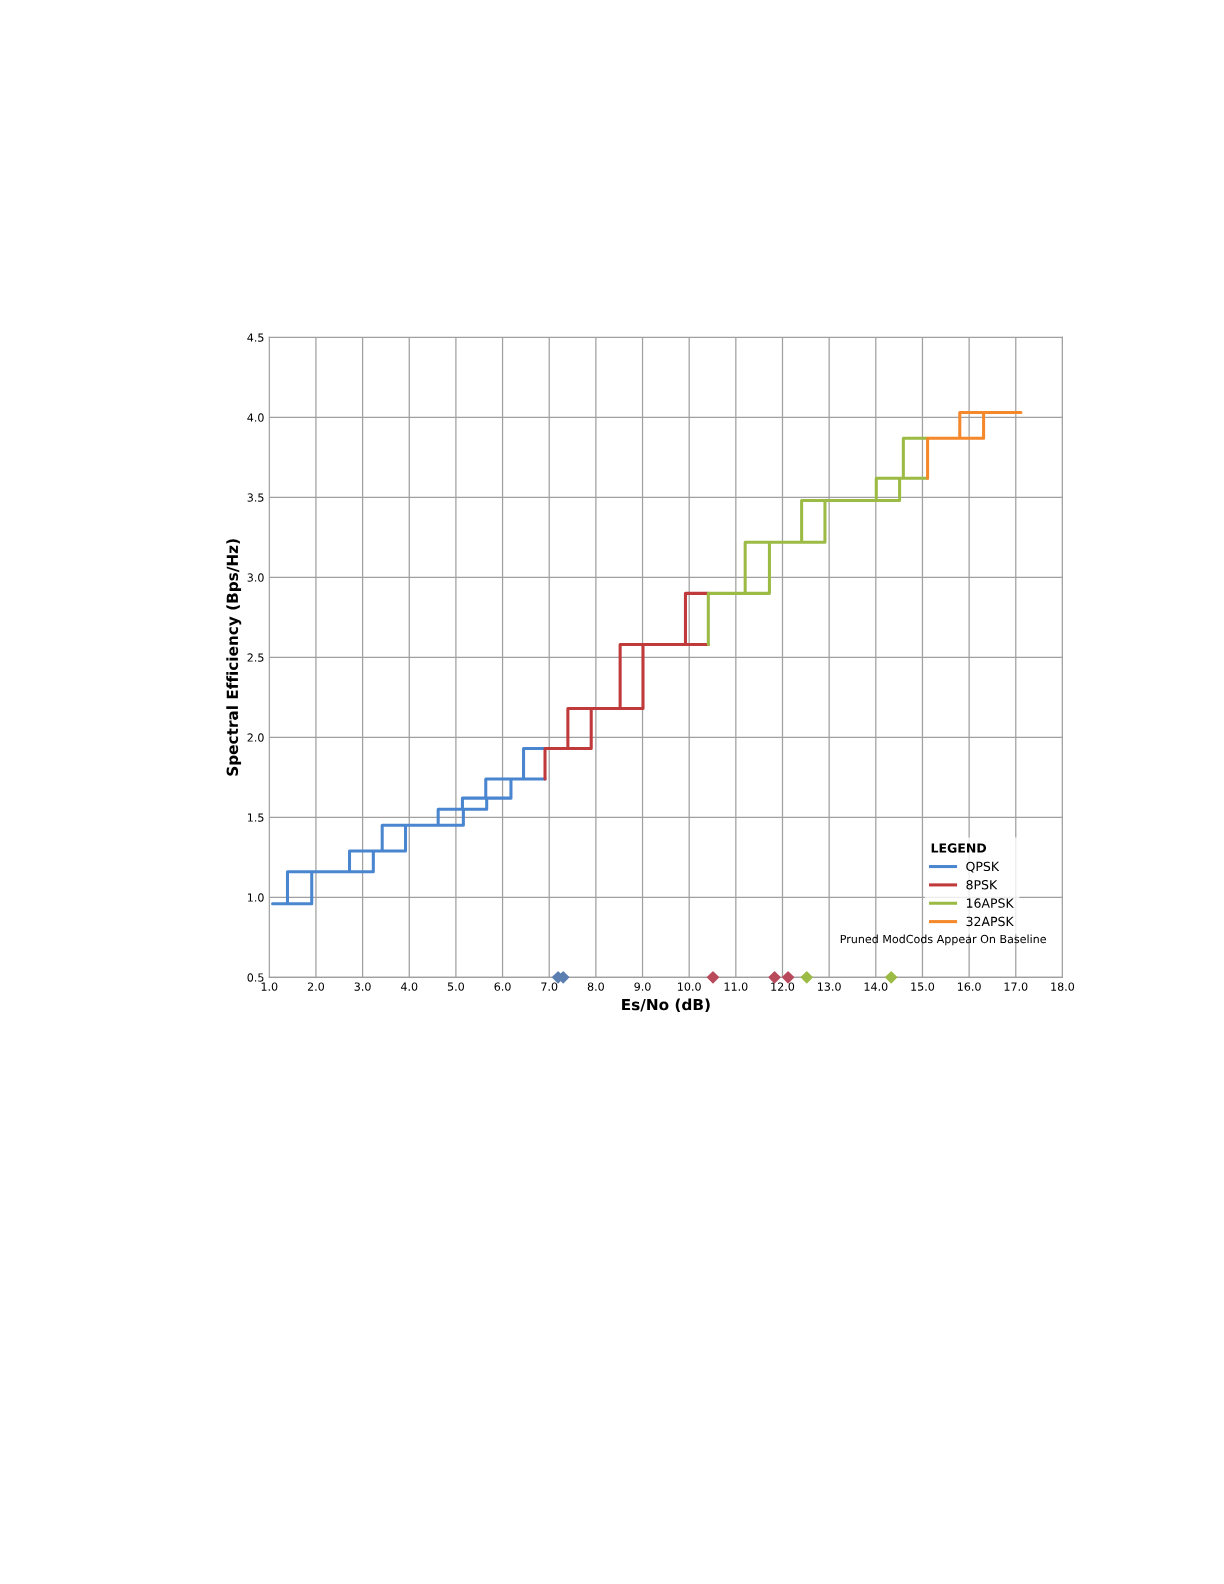 Image resolution: width=1224 pixels, height=1584 pixels. Describe the element at coordinates (969, 986) in the screenshot. I see `x-tick-label: 16.0` at that location.